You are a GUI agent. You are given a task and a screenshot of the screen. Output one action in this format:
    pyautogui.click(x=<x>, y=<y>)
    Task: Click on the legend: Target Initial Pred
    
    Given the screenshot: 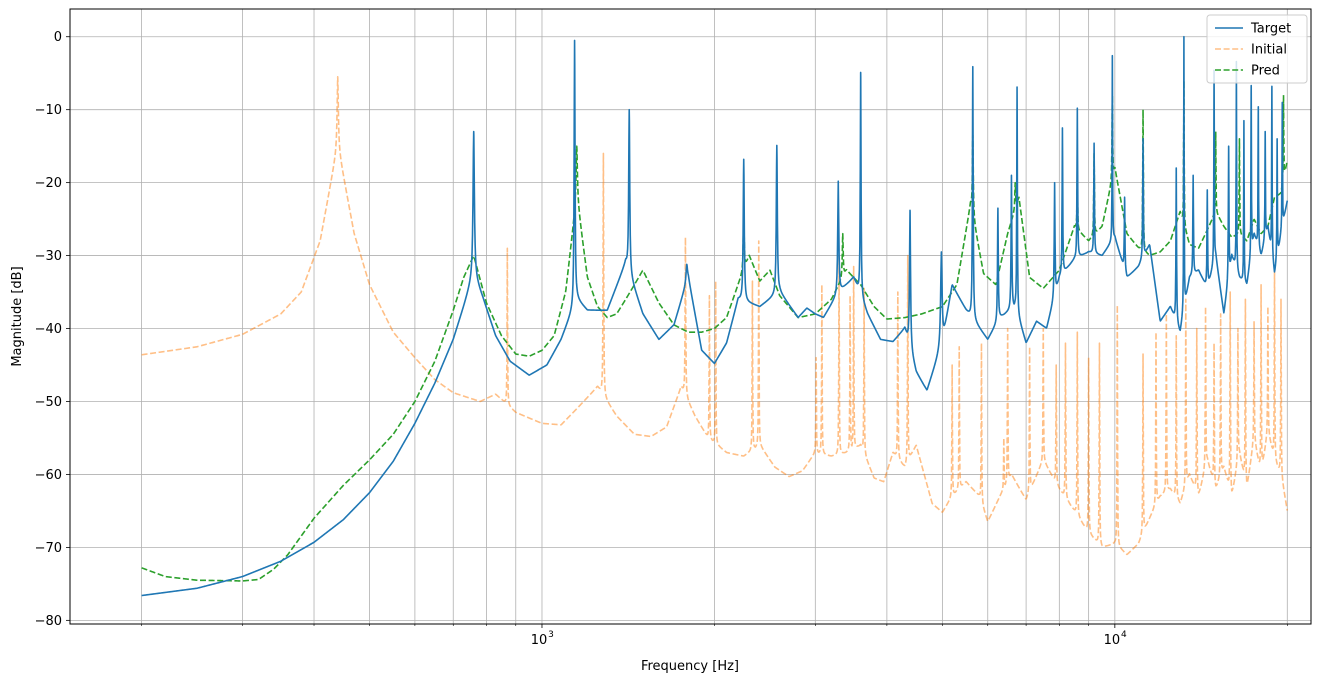 What is the action you would take?
    pyautogui.click(x=1257, y=49)
    